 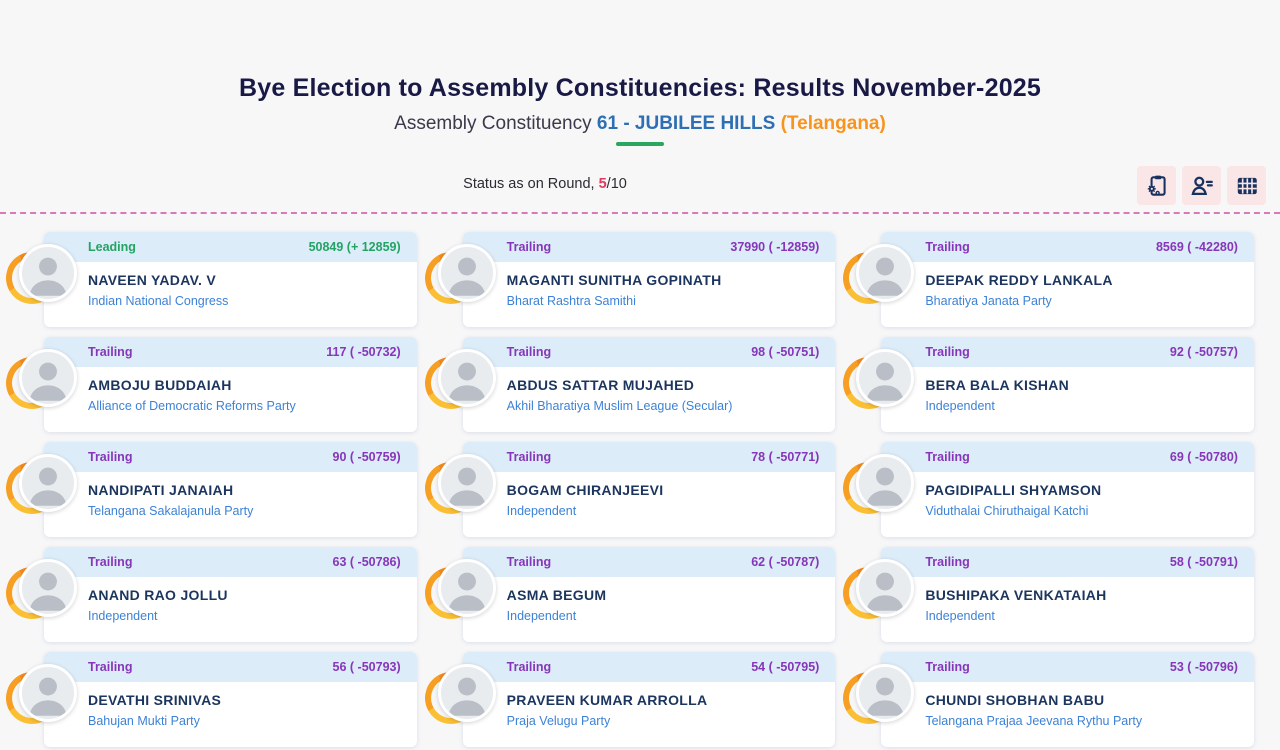 What do you see at coordinates (230, 667) in the screenshot?
I see `card-header: Trailing 56 ( -50793)` at bounding box center [230, 667].